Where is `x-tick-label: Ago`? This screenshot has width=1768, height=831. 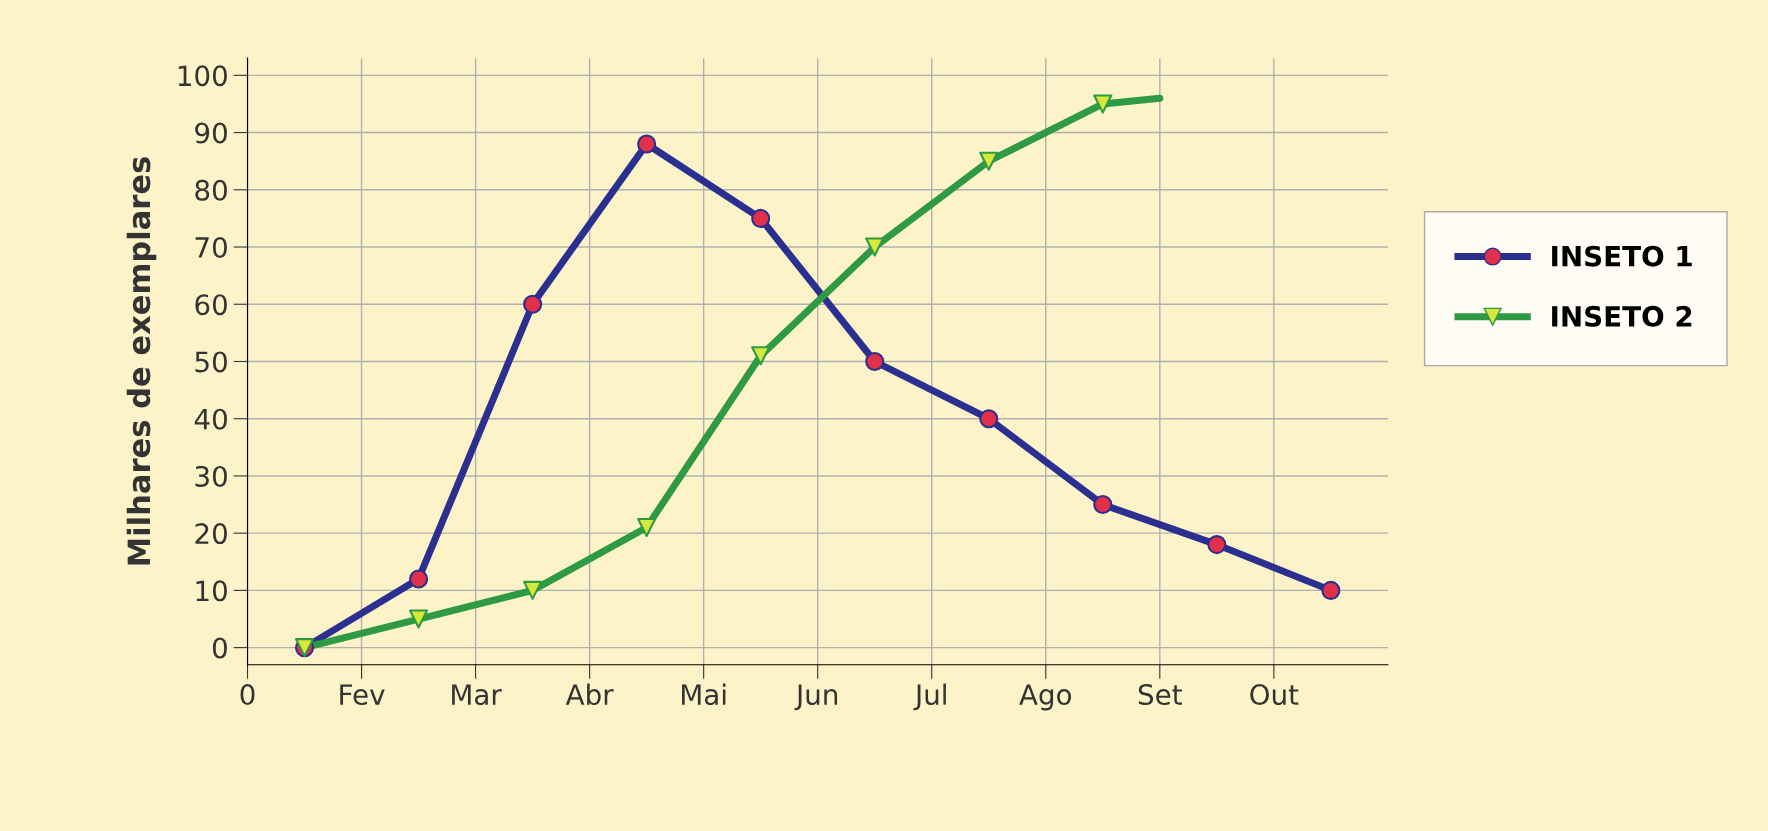 x-tick-label: Ago is located at coordinates (1045, 697).